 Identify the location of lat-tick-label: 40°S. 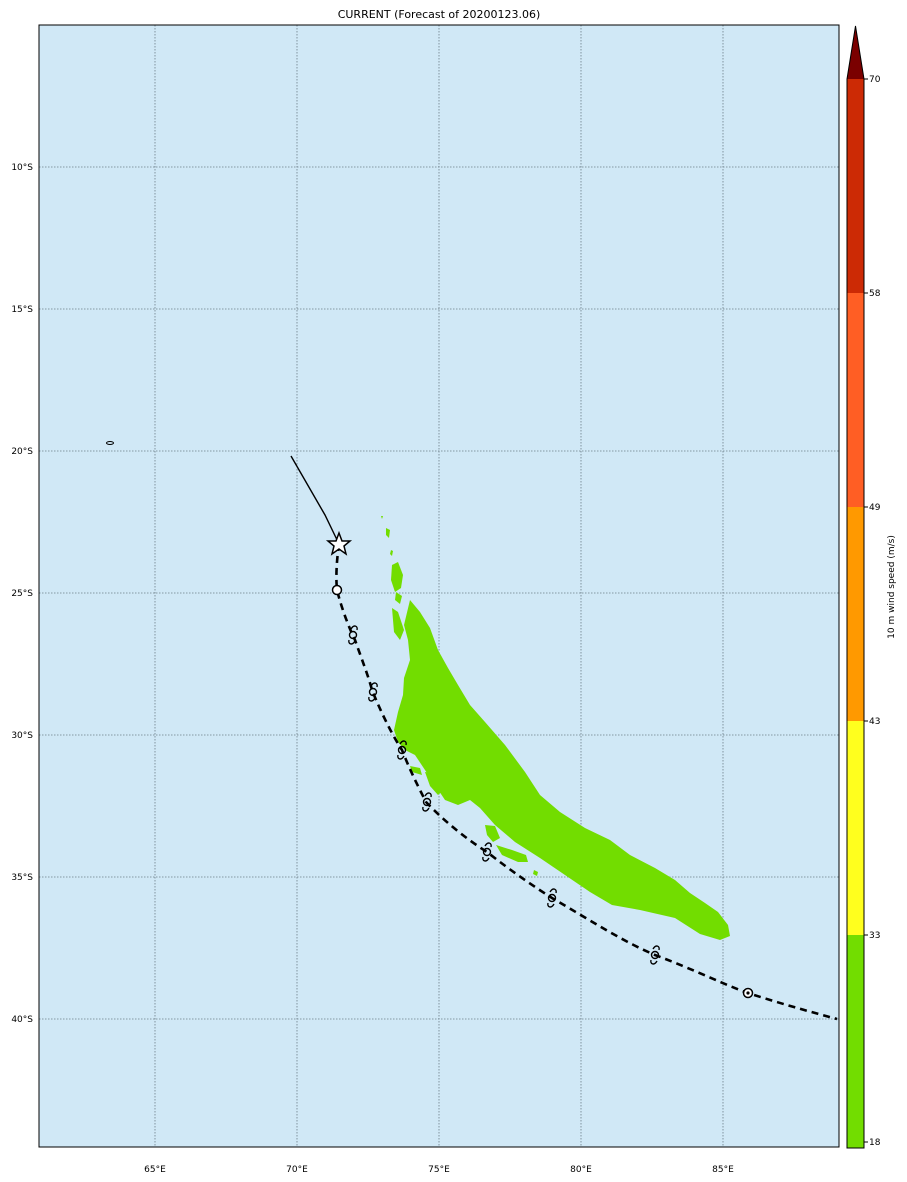
(22, 1020).